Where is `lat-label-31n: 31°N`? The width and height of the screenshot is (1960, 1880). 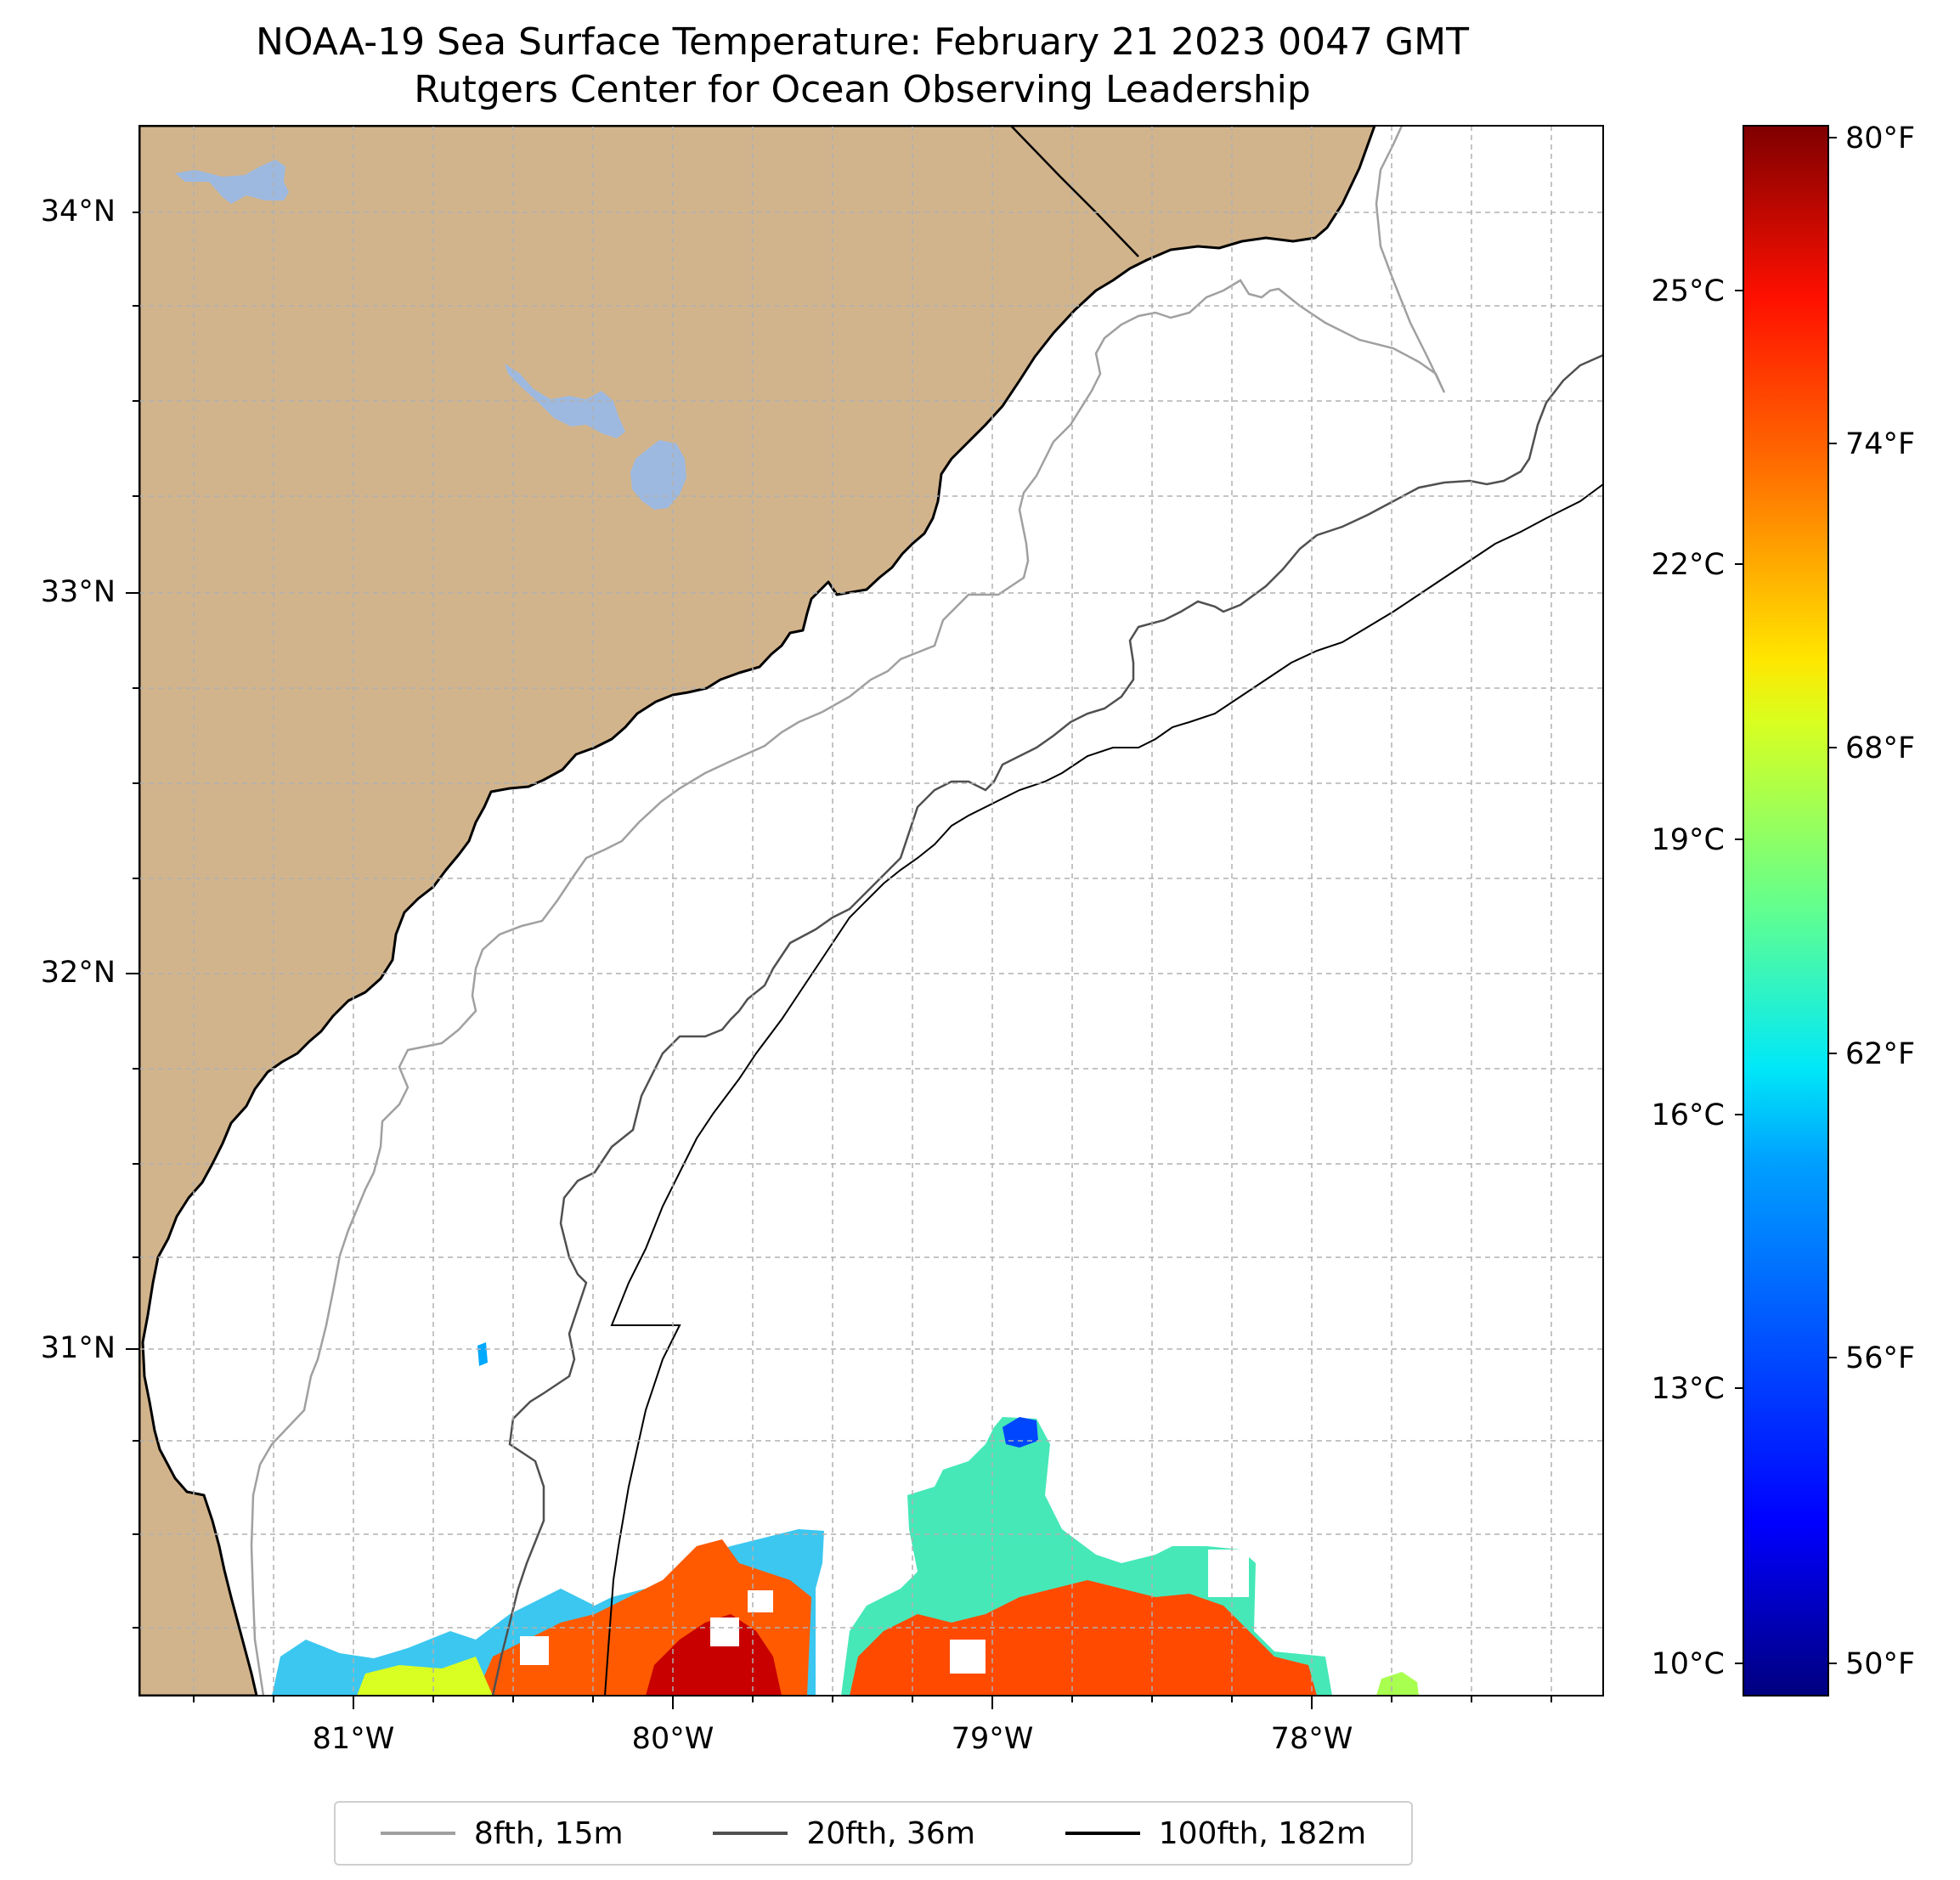
lat-label-31n: 31°N is located at coordinates (78, 1348).